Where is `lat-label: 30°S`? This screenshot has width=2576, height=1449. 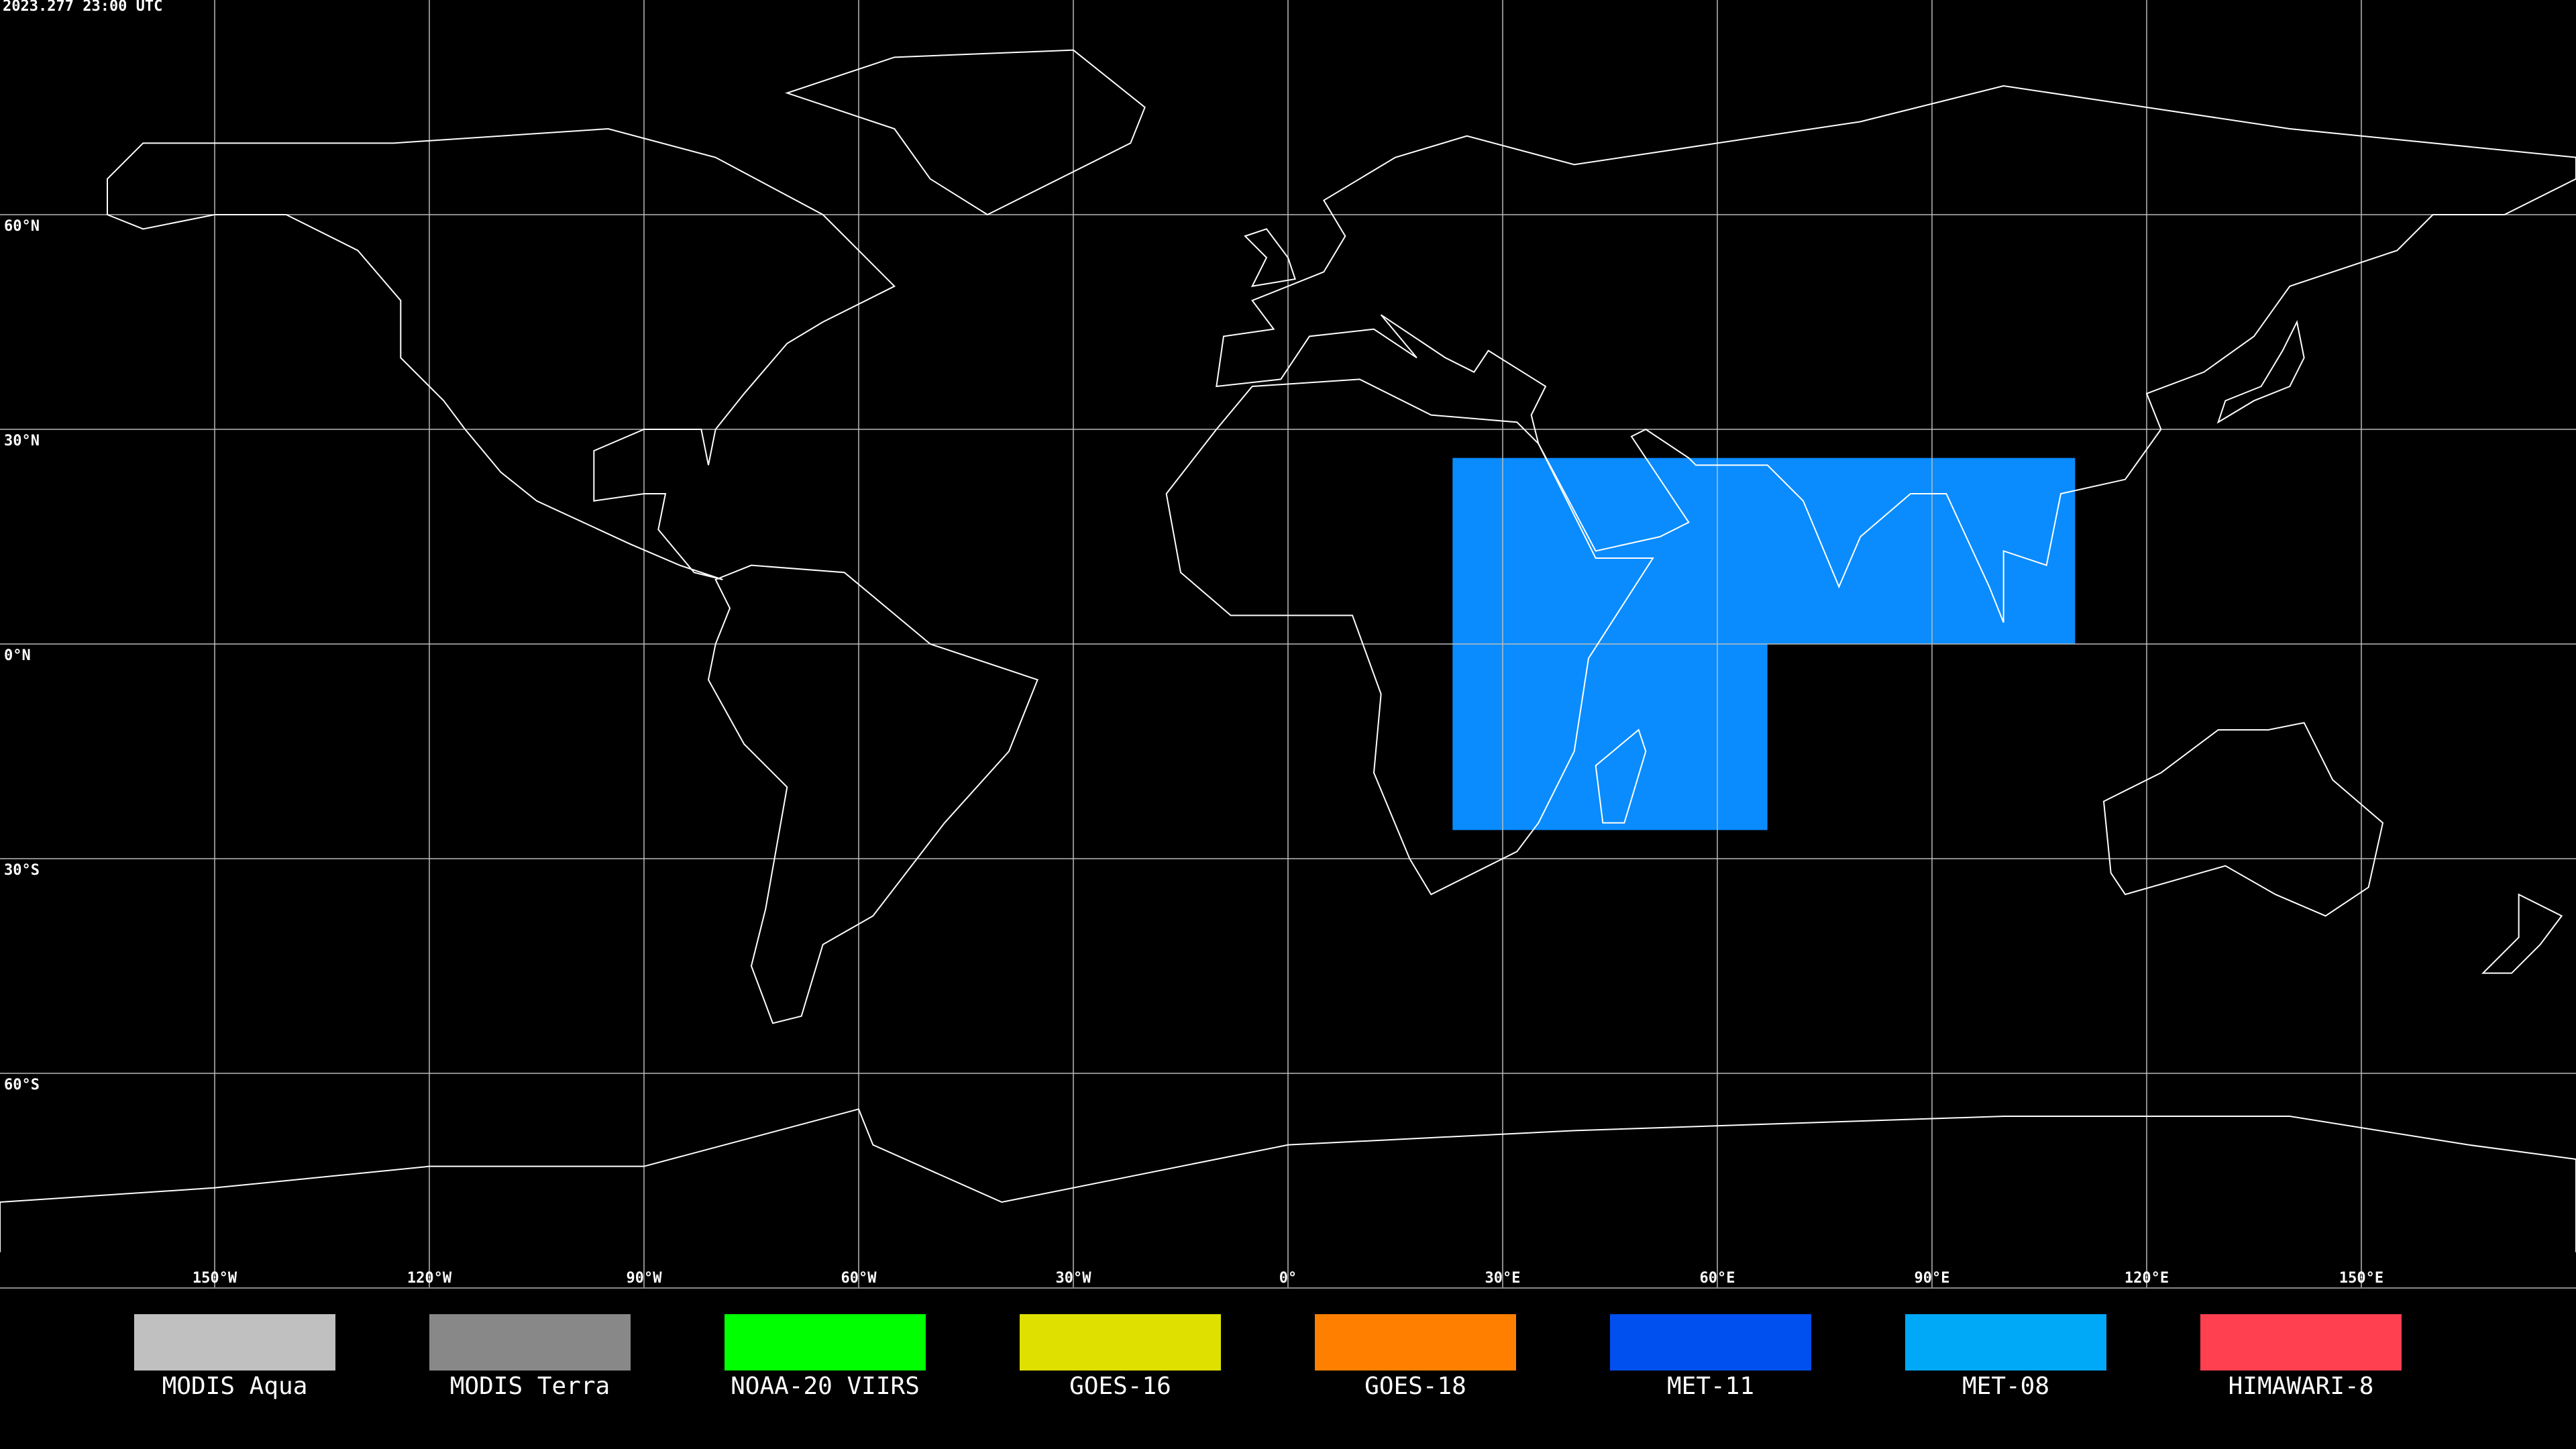
lat-label: 30°S is located at coordinates (22, 870).